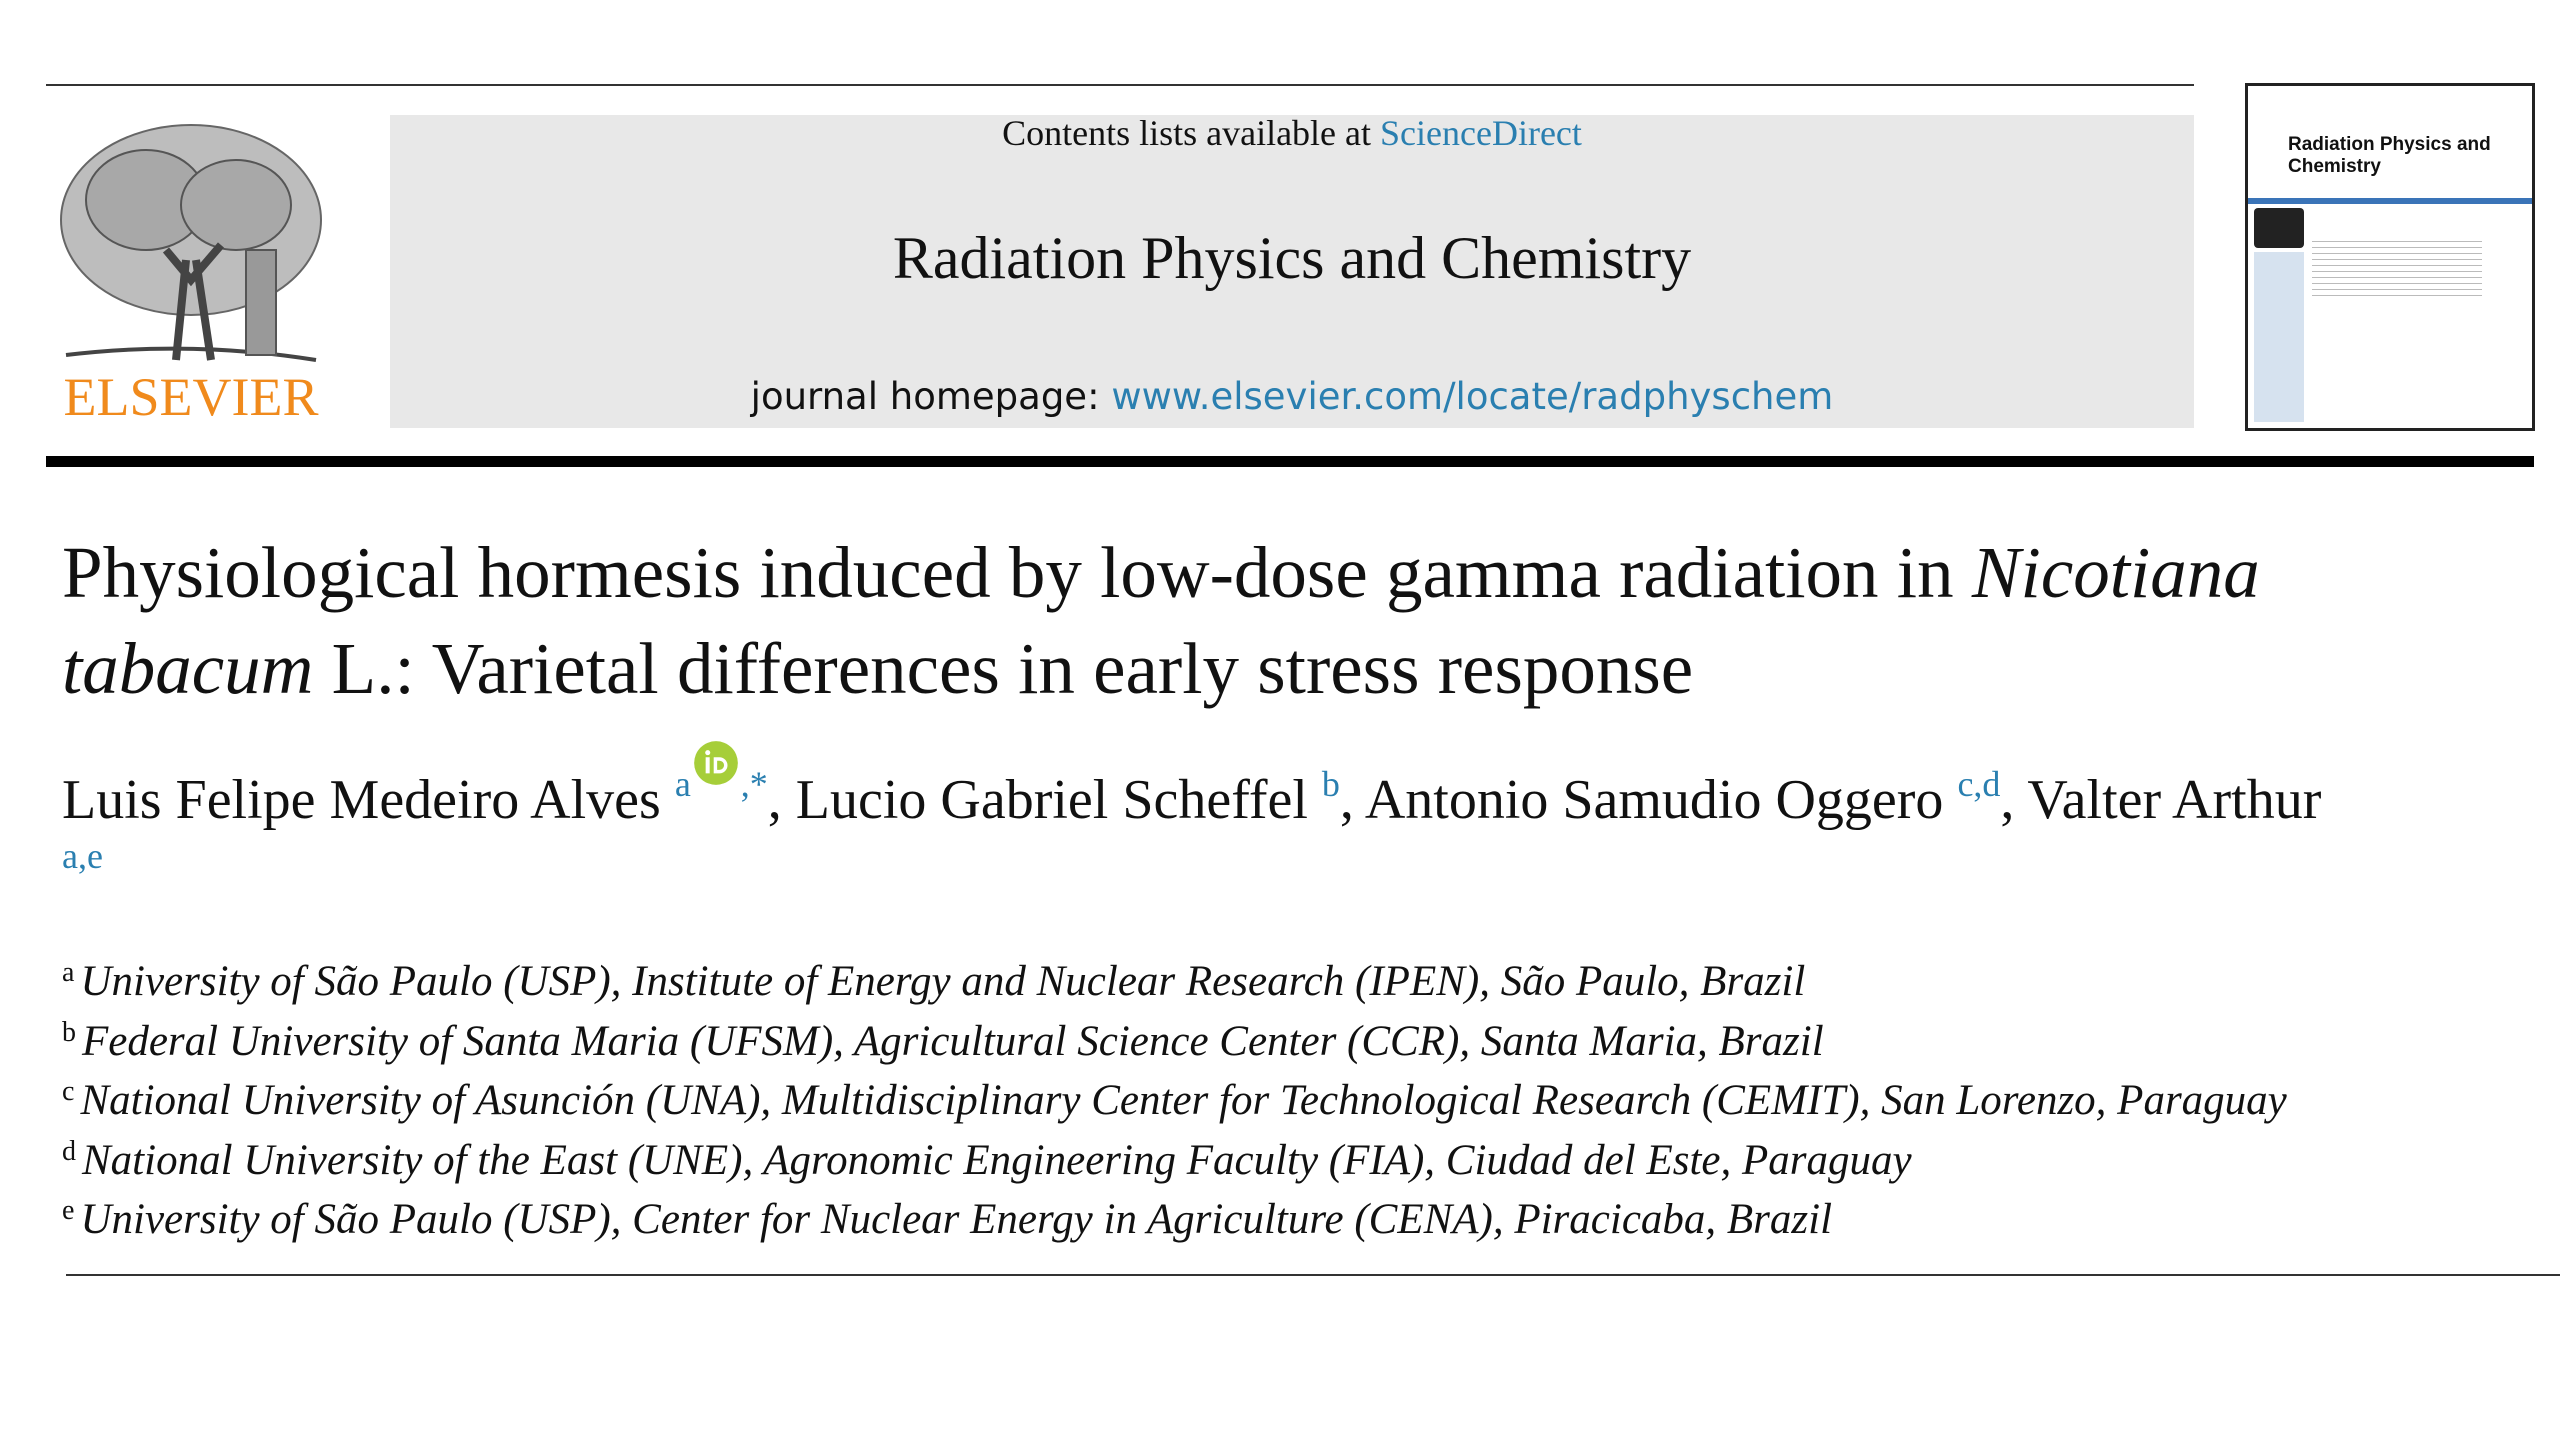 The height and width of the screenshot is (1440, 2560). Describe the element at coordinates (1191, 836) in the screenshot. I see `author: Valter Arthur a,e` at that location.